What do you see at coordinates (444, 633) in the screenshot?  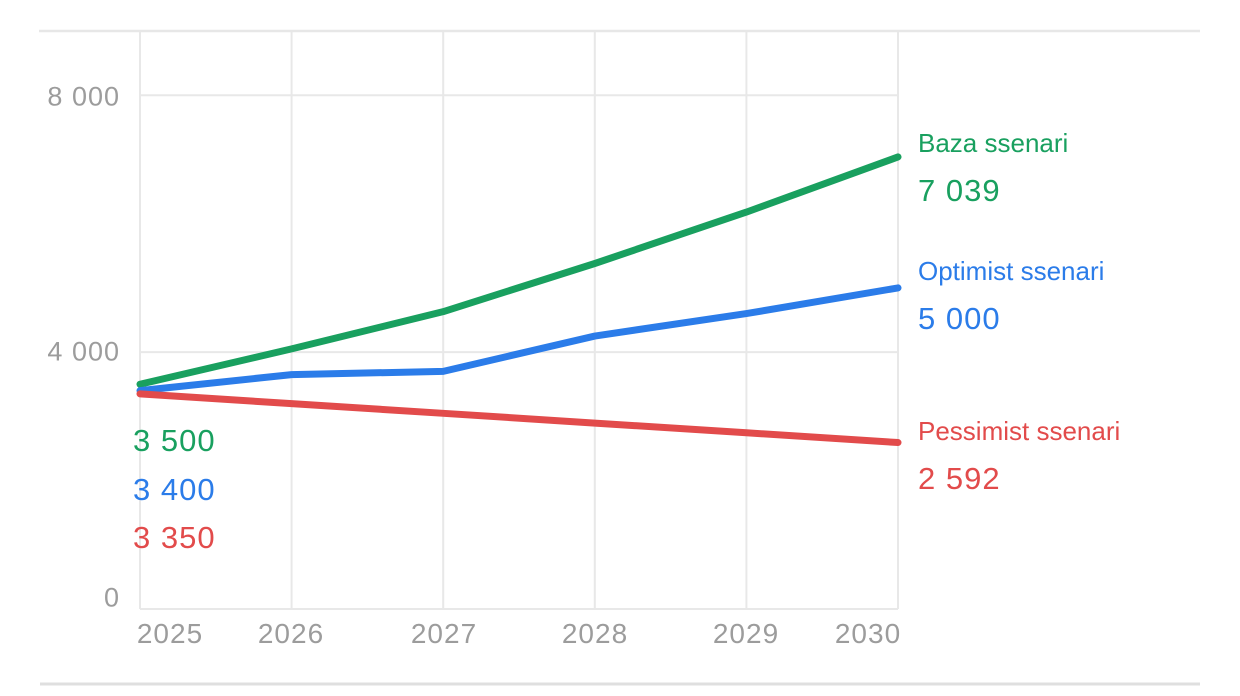 I see `x-axis-tick-label-2027: 2027` at bounding box center [444, 633].